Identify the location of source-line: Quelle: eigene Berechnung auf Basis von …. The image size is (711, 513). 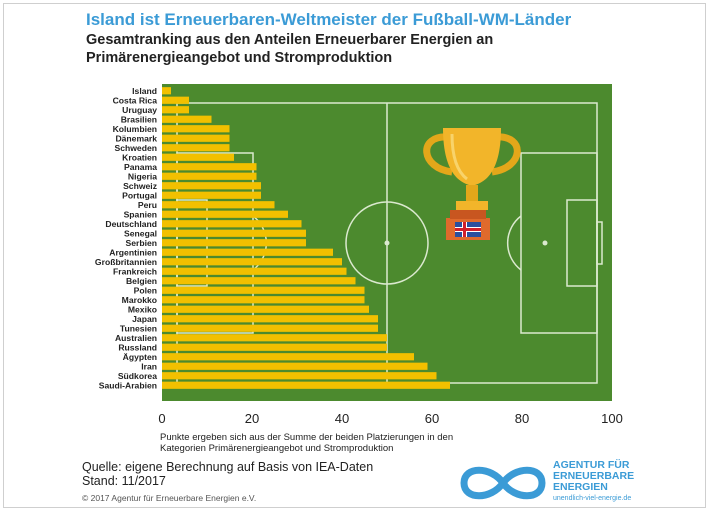
(228, 467).